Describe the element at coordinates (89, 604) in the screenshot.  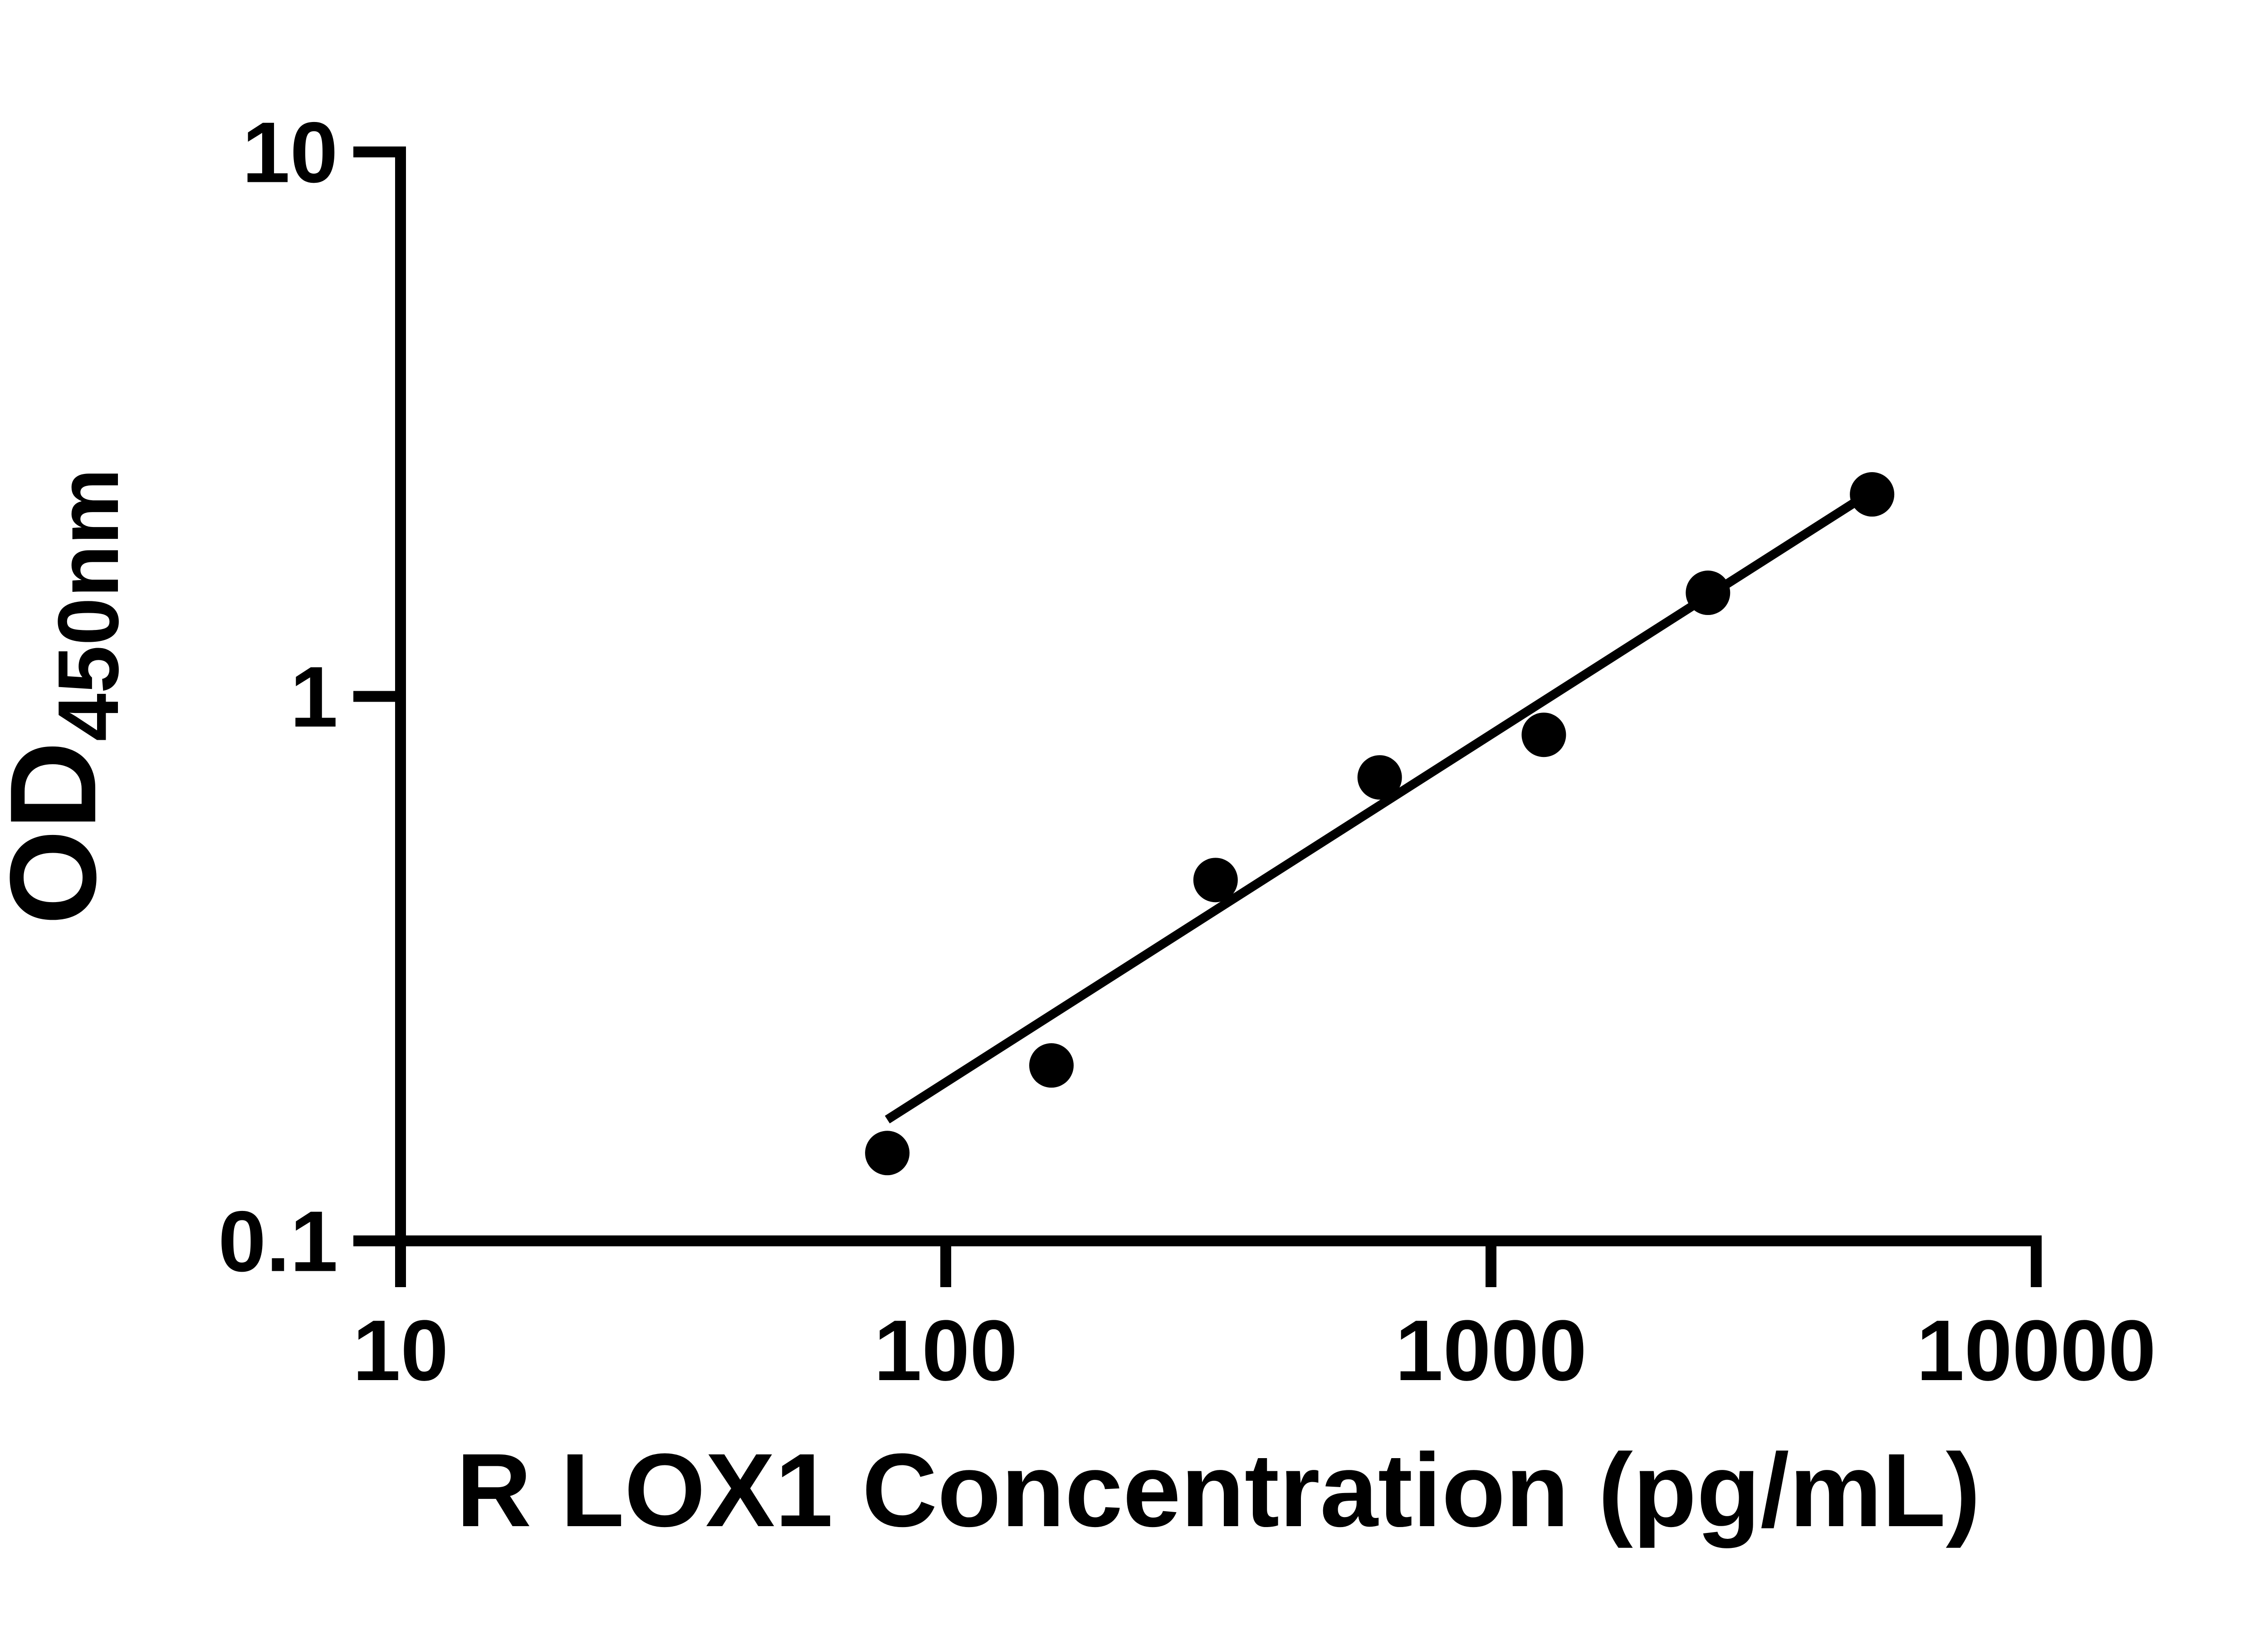
I see `y-axis-title-subscript: 450nm` at that location.